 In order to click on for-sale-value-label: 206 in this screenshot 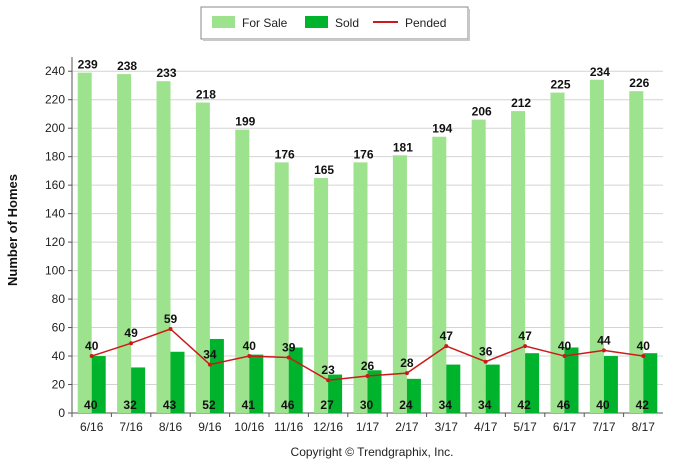, I will do `click(482, 112)`.